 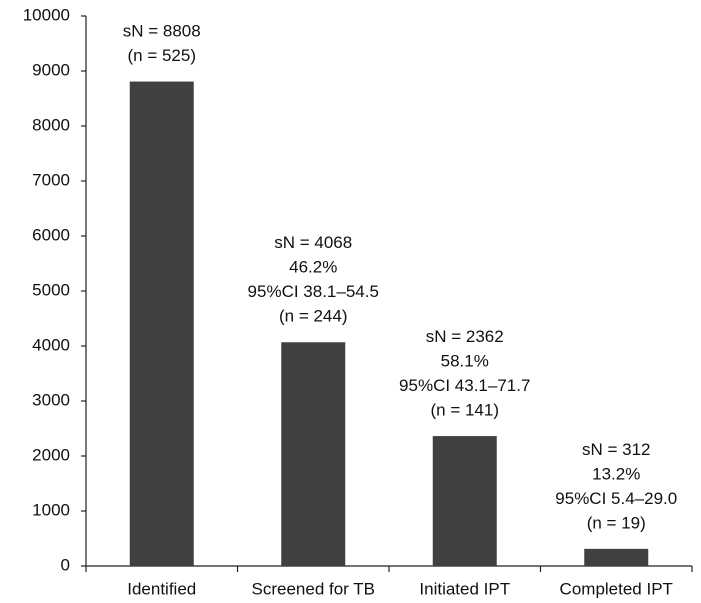 What do you see at coordinates (51, 179) in the screenshot?
I see `y-tick-label: 7000` at bounding box center [51, 179].